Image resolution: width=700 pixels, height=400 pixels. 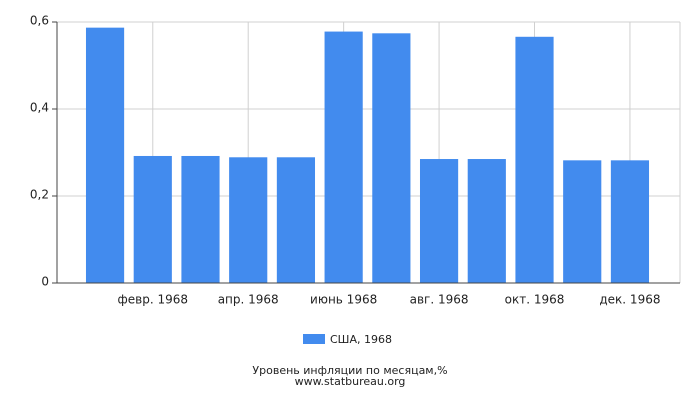 I want to click on source: www.statbureau.org, so click(x=350, y=381).